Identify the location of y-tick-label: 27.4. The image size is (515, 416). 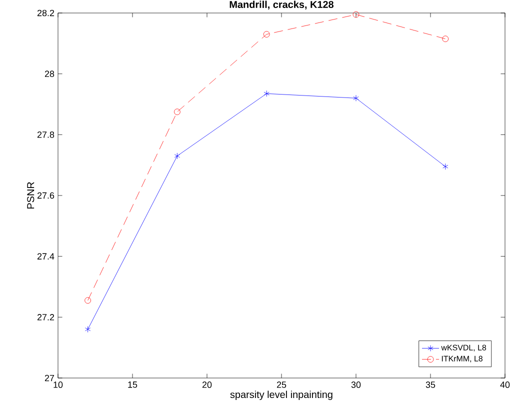
(45, 256).